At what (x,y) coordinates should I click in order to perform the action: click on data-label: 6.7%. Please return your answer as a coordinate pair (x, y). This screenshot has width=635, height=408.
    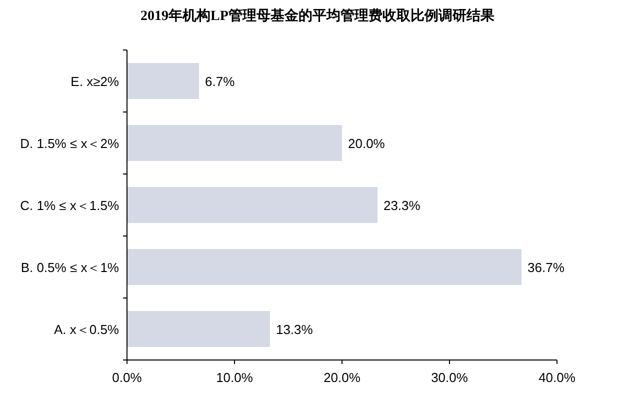
    Looking at the image, I should click on (220, 81).